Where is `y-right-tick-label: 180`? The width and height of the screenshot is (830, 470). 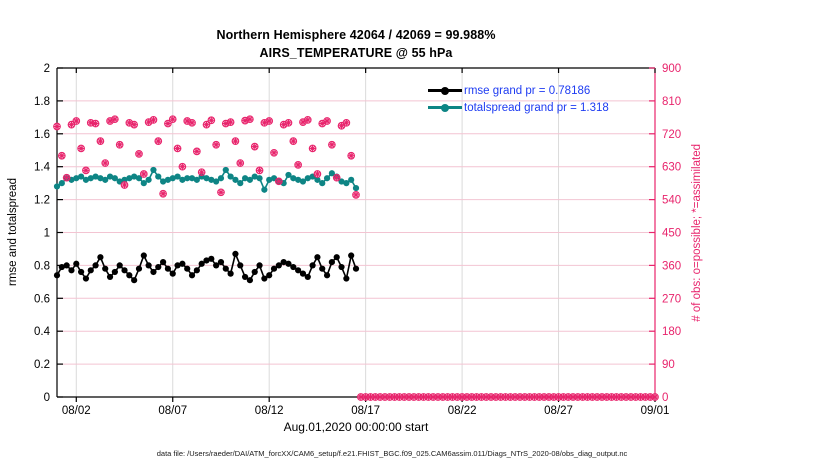 y-right-tick-label: 180 is located at coordinates (671, 332).